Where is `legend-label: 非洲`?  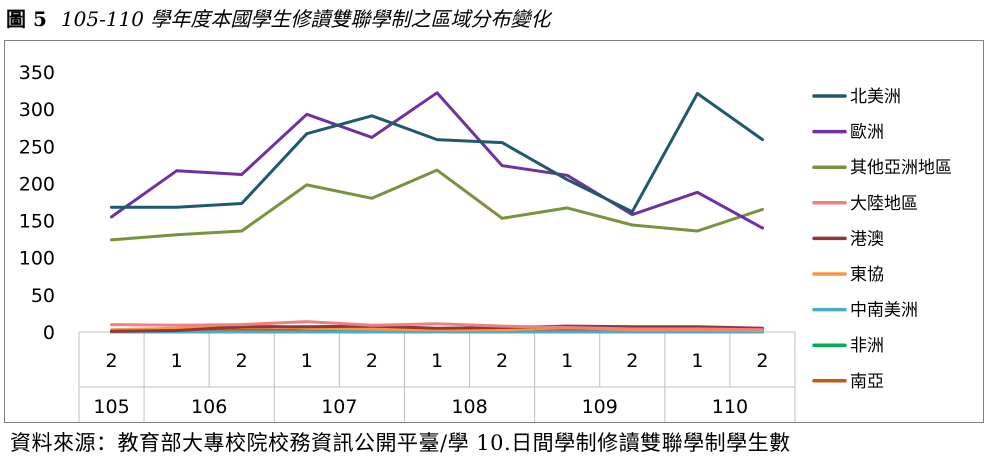
legend-label: 非洲 is located at coordinates (867, 346).